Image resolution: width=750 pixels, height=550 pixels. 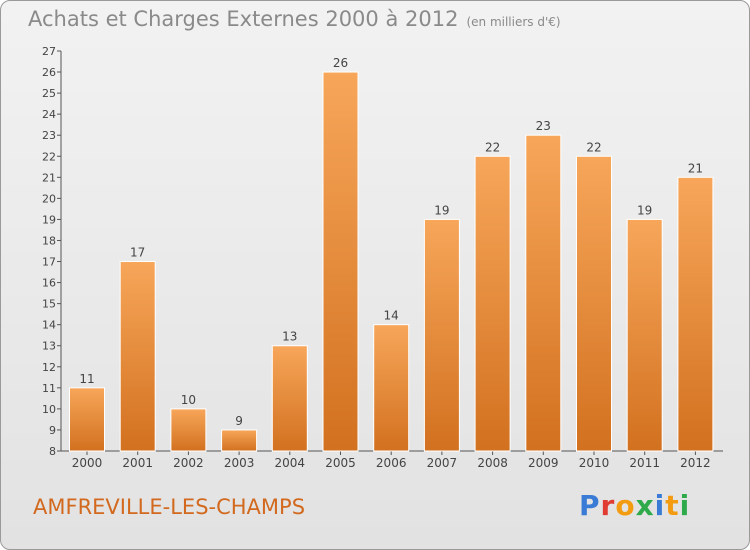 What do you see at coordinates (49, 240) in the screenshot?
I see `y-tick-label: 18` at bounding box center [49, 240].